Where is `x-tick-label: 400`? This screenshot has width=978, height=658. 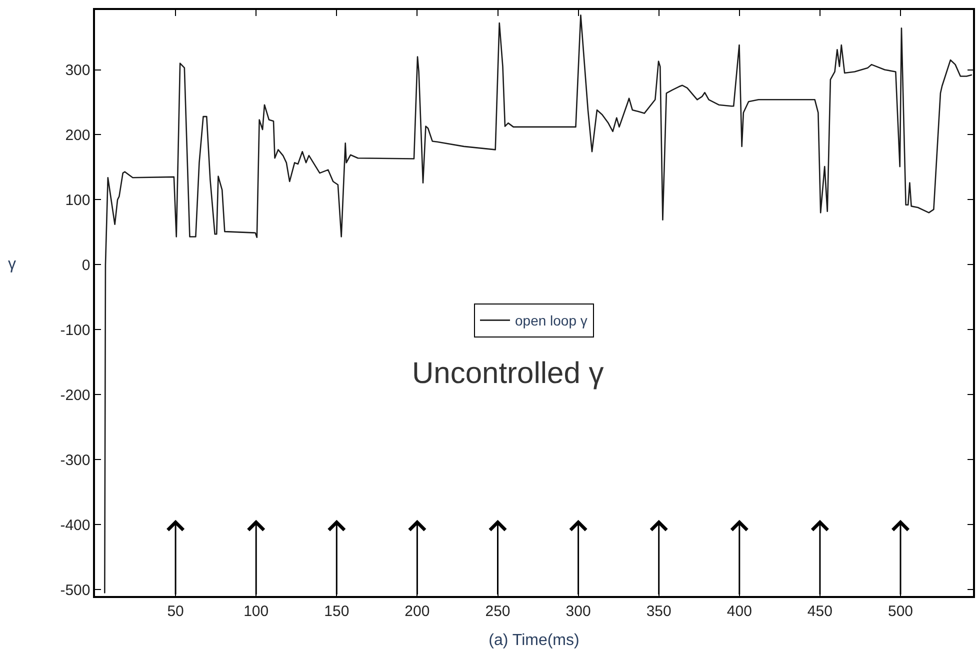
x-tick-label: 400 is located at coordinates (739, 611).